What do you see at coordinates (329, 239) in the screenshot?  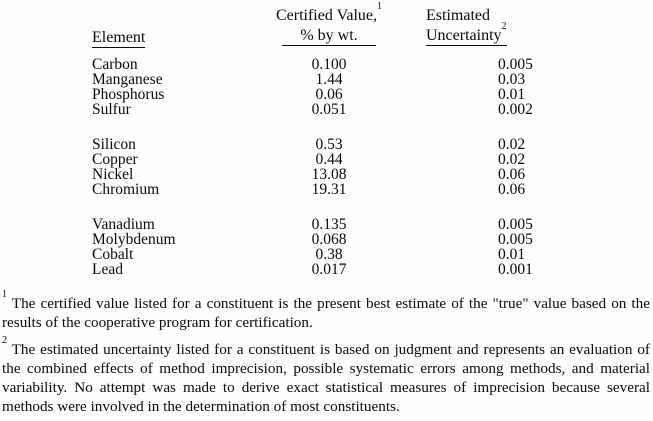 I see `certified-value-cell: 0.068` at bounding box center [329, 239].